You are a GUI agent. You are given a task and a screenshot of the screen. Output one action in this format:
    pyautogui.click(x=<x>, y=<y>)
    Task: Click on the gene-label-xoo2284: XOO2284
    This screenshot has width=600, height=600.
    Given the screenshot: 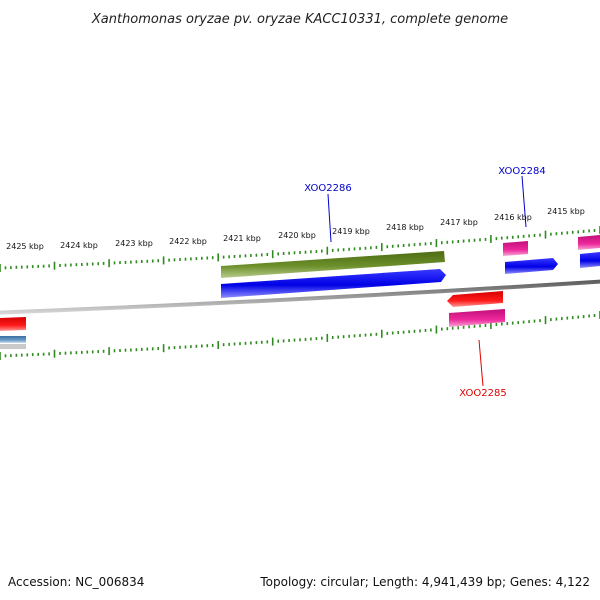 What is the action you would take?
    pyautogui.click(x=521, y=171)
    